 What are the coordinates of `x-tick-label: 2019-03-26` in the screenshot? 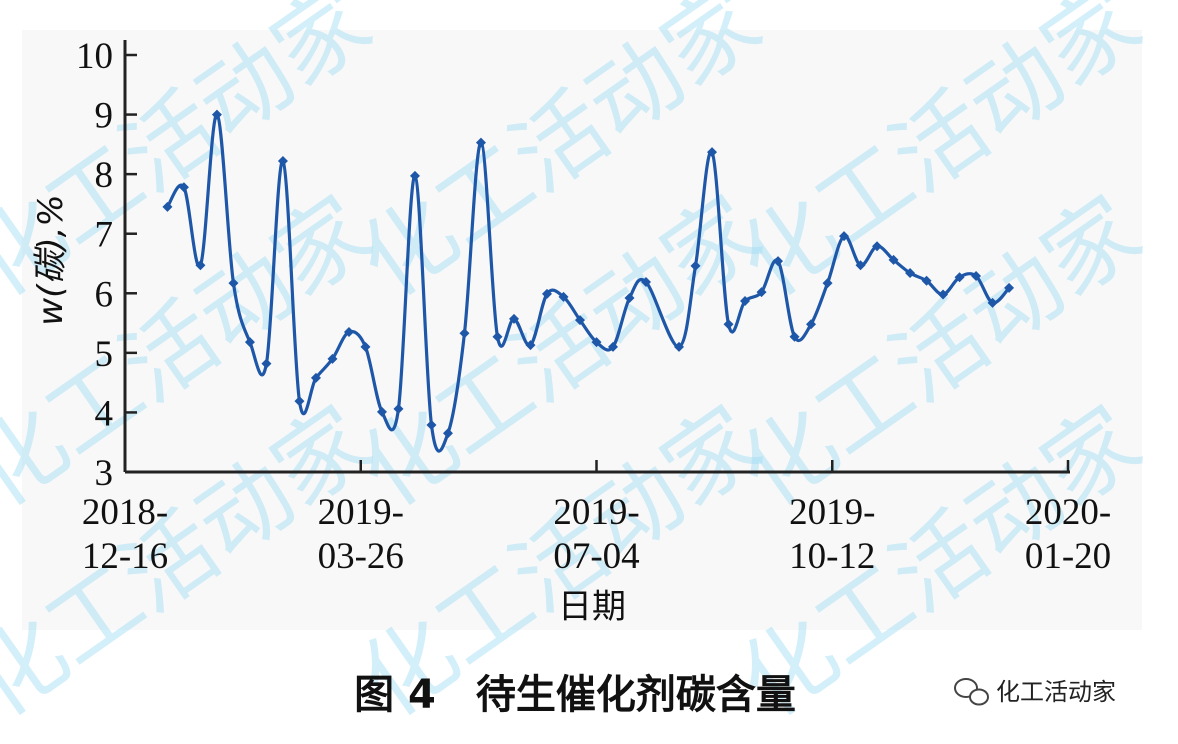 It's located at (361, 534).